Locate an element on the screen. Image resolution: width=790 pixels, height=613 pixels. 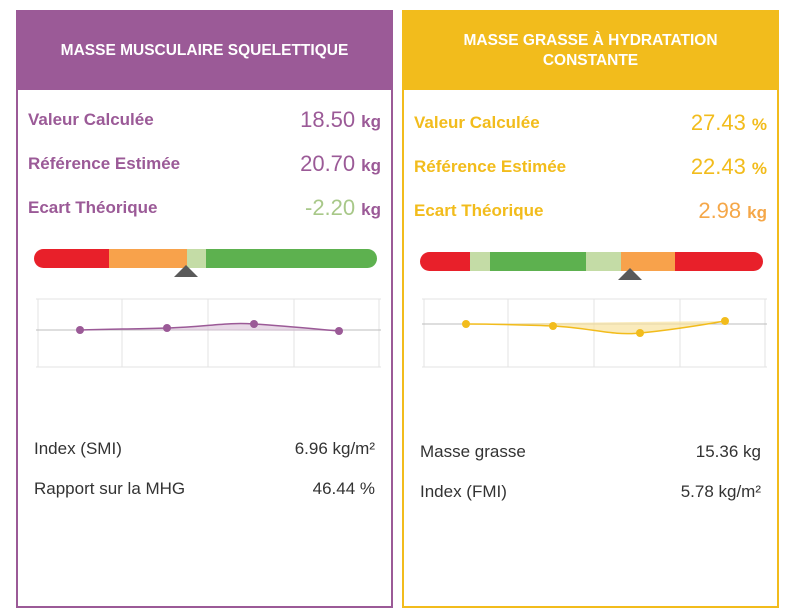
info-value: 46.44 % is located at coordinates (343, 488).